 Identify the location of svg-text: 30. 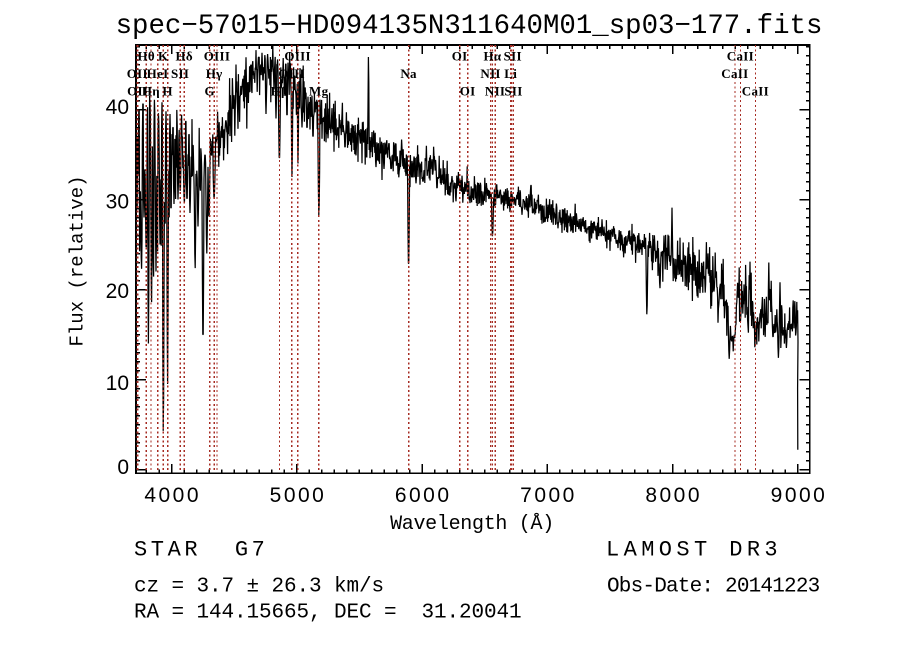
(117, 202).